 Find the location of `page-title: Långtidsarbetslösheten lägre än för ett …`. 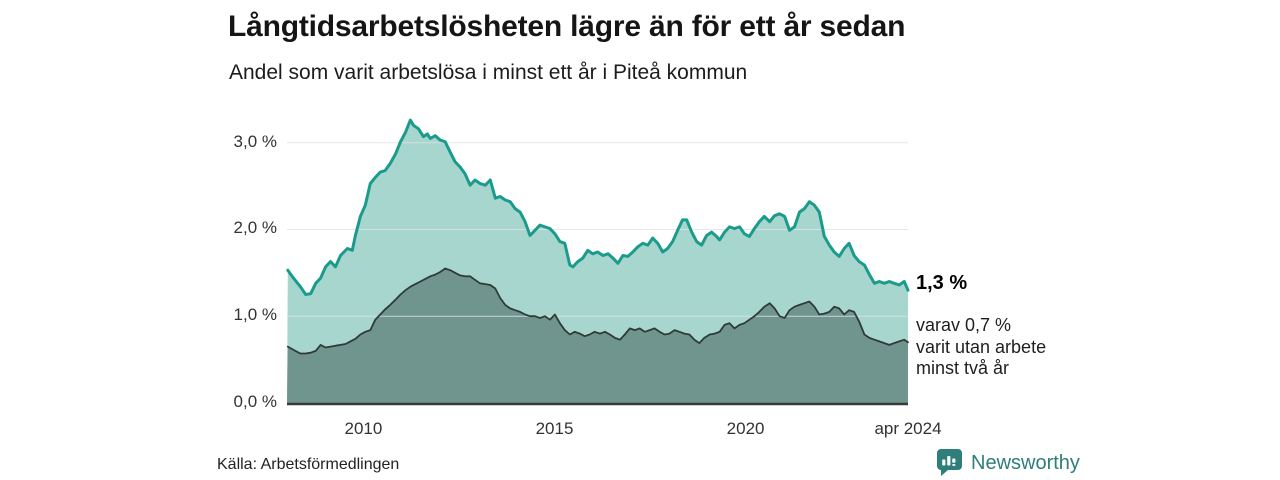

page-title: Långtidsarbetslösheten lägre än för ett … is located at coordinates (567, 26).